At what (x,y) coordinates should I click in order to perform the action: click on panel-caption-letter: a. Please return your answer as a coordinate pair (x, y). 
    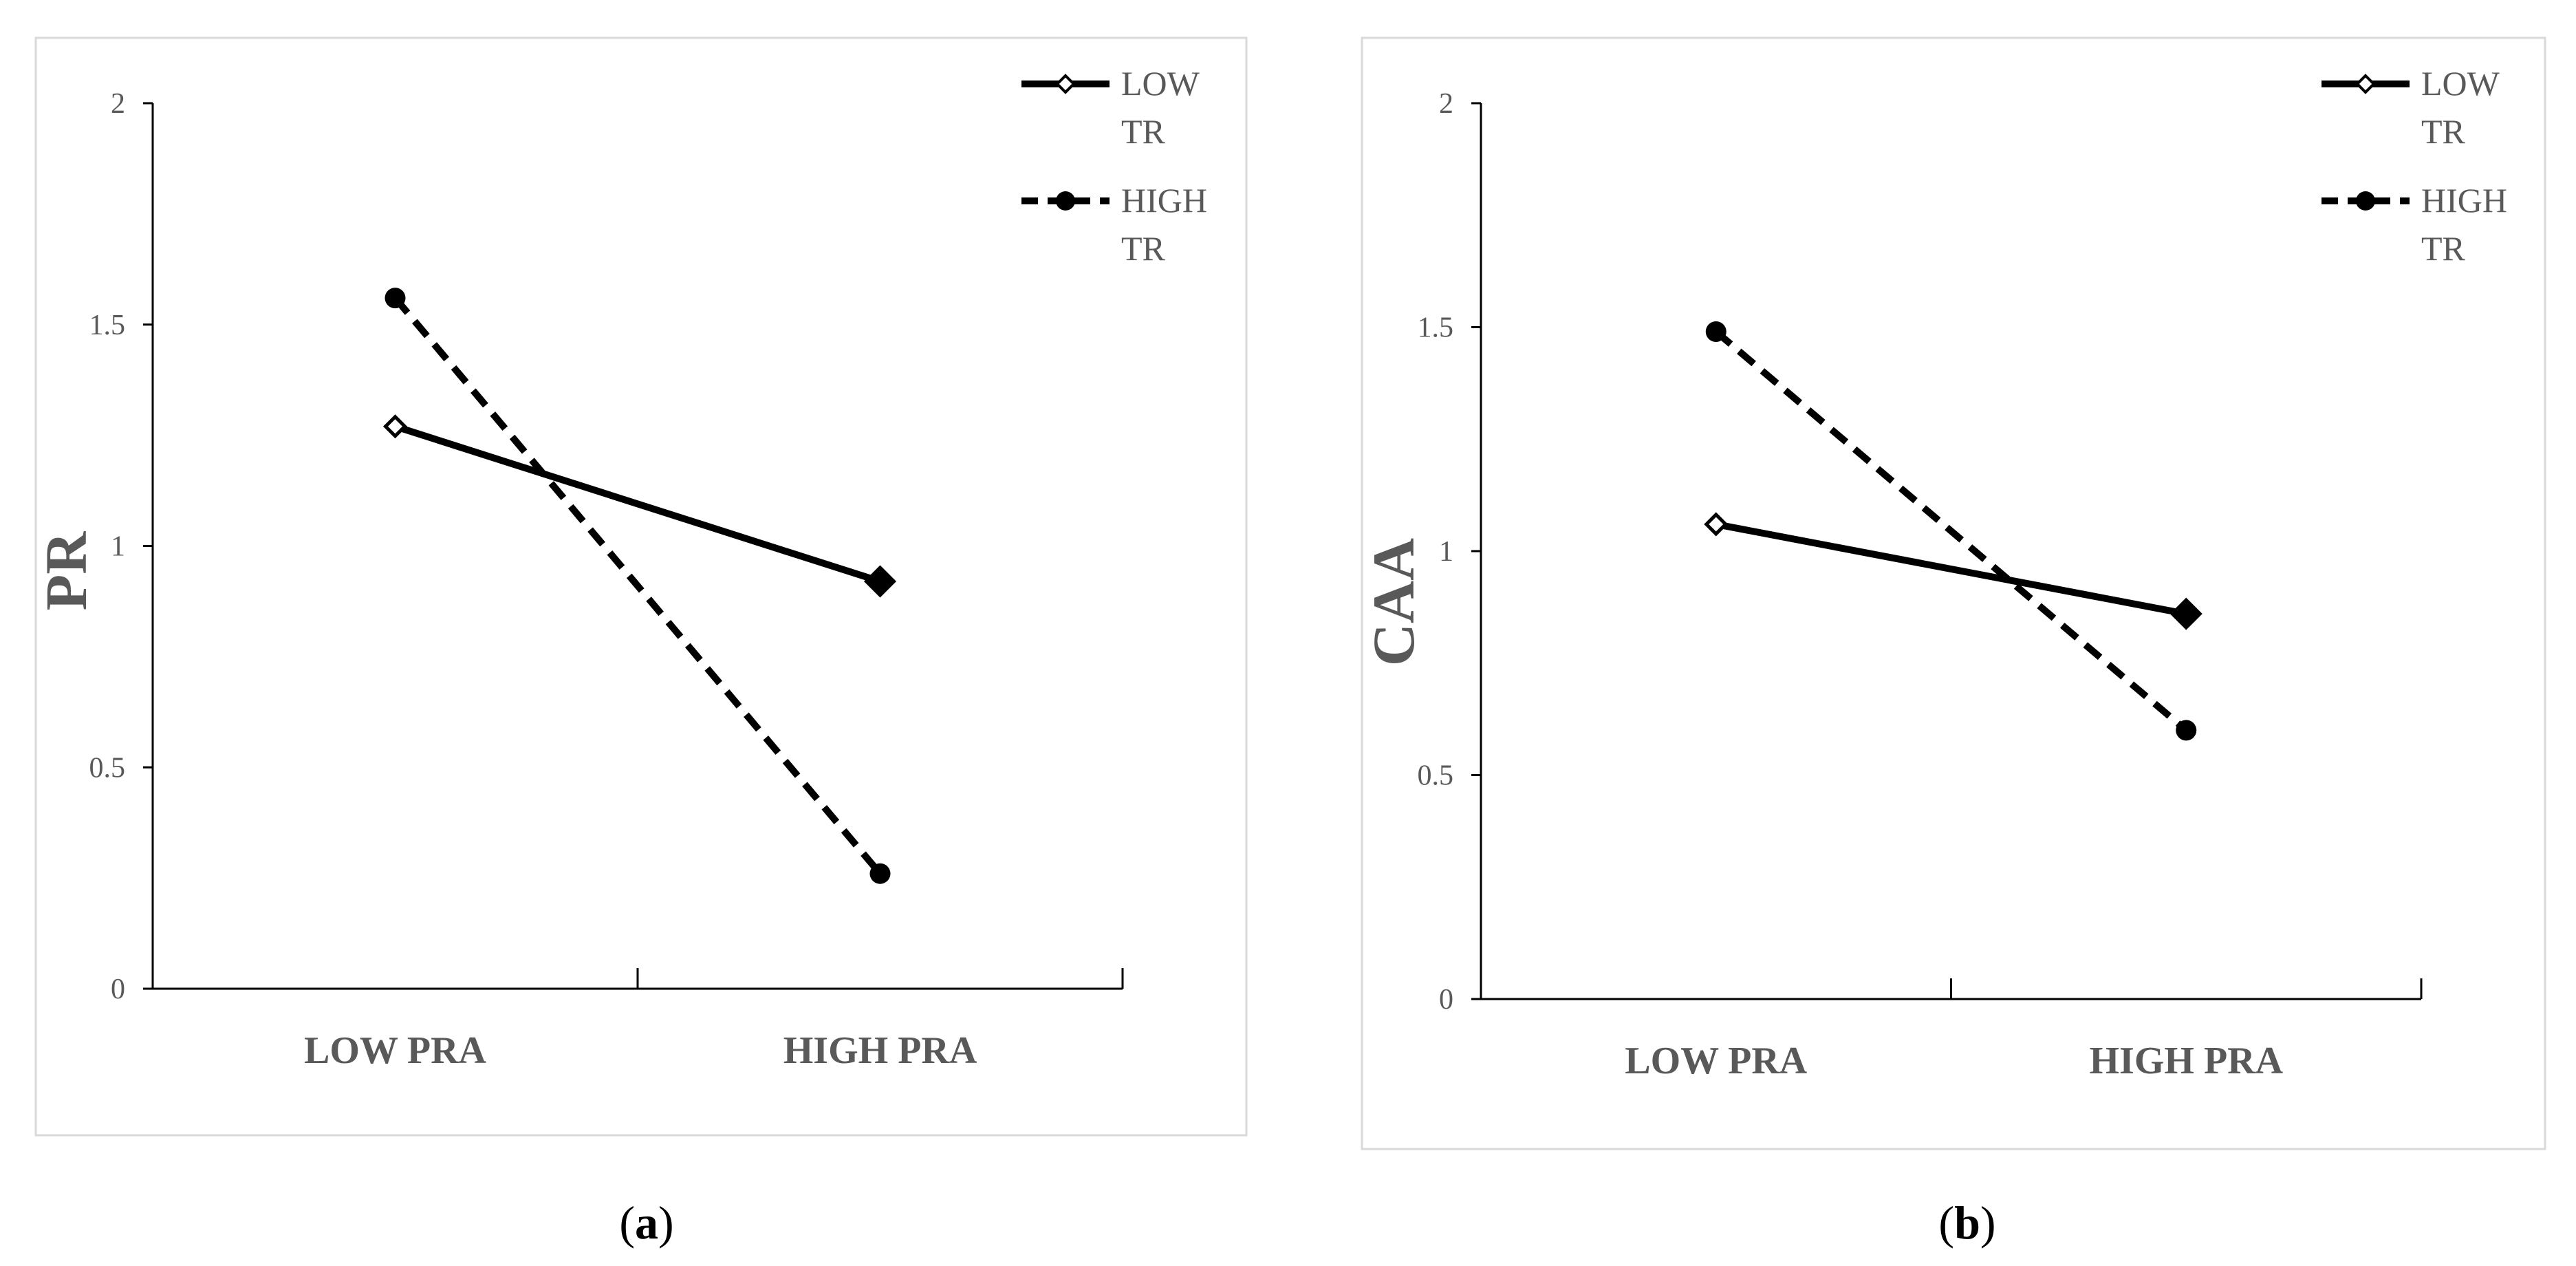
    Looking at the image, I should click on (646, 1223).